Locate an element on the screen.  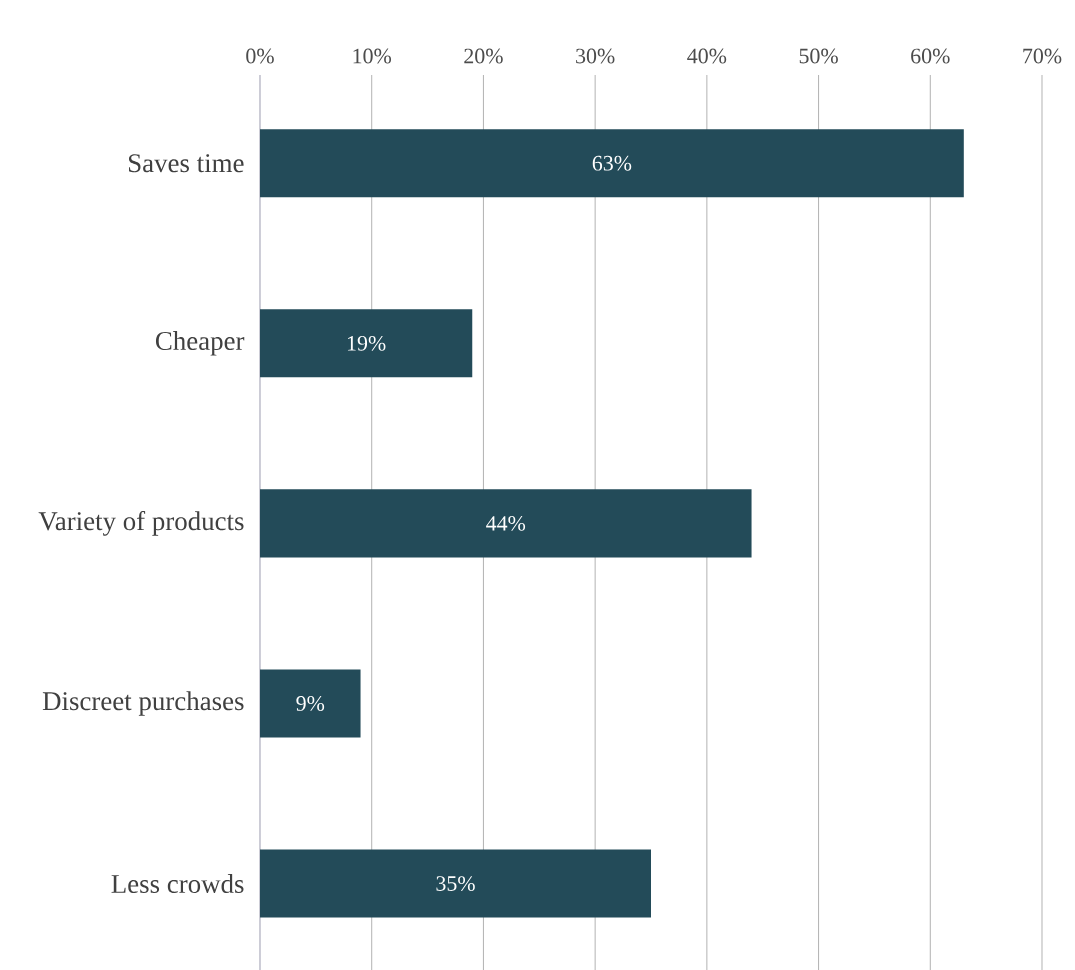
data-label: 63% is located at coordinates (612, 163).